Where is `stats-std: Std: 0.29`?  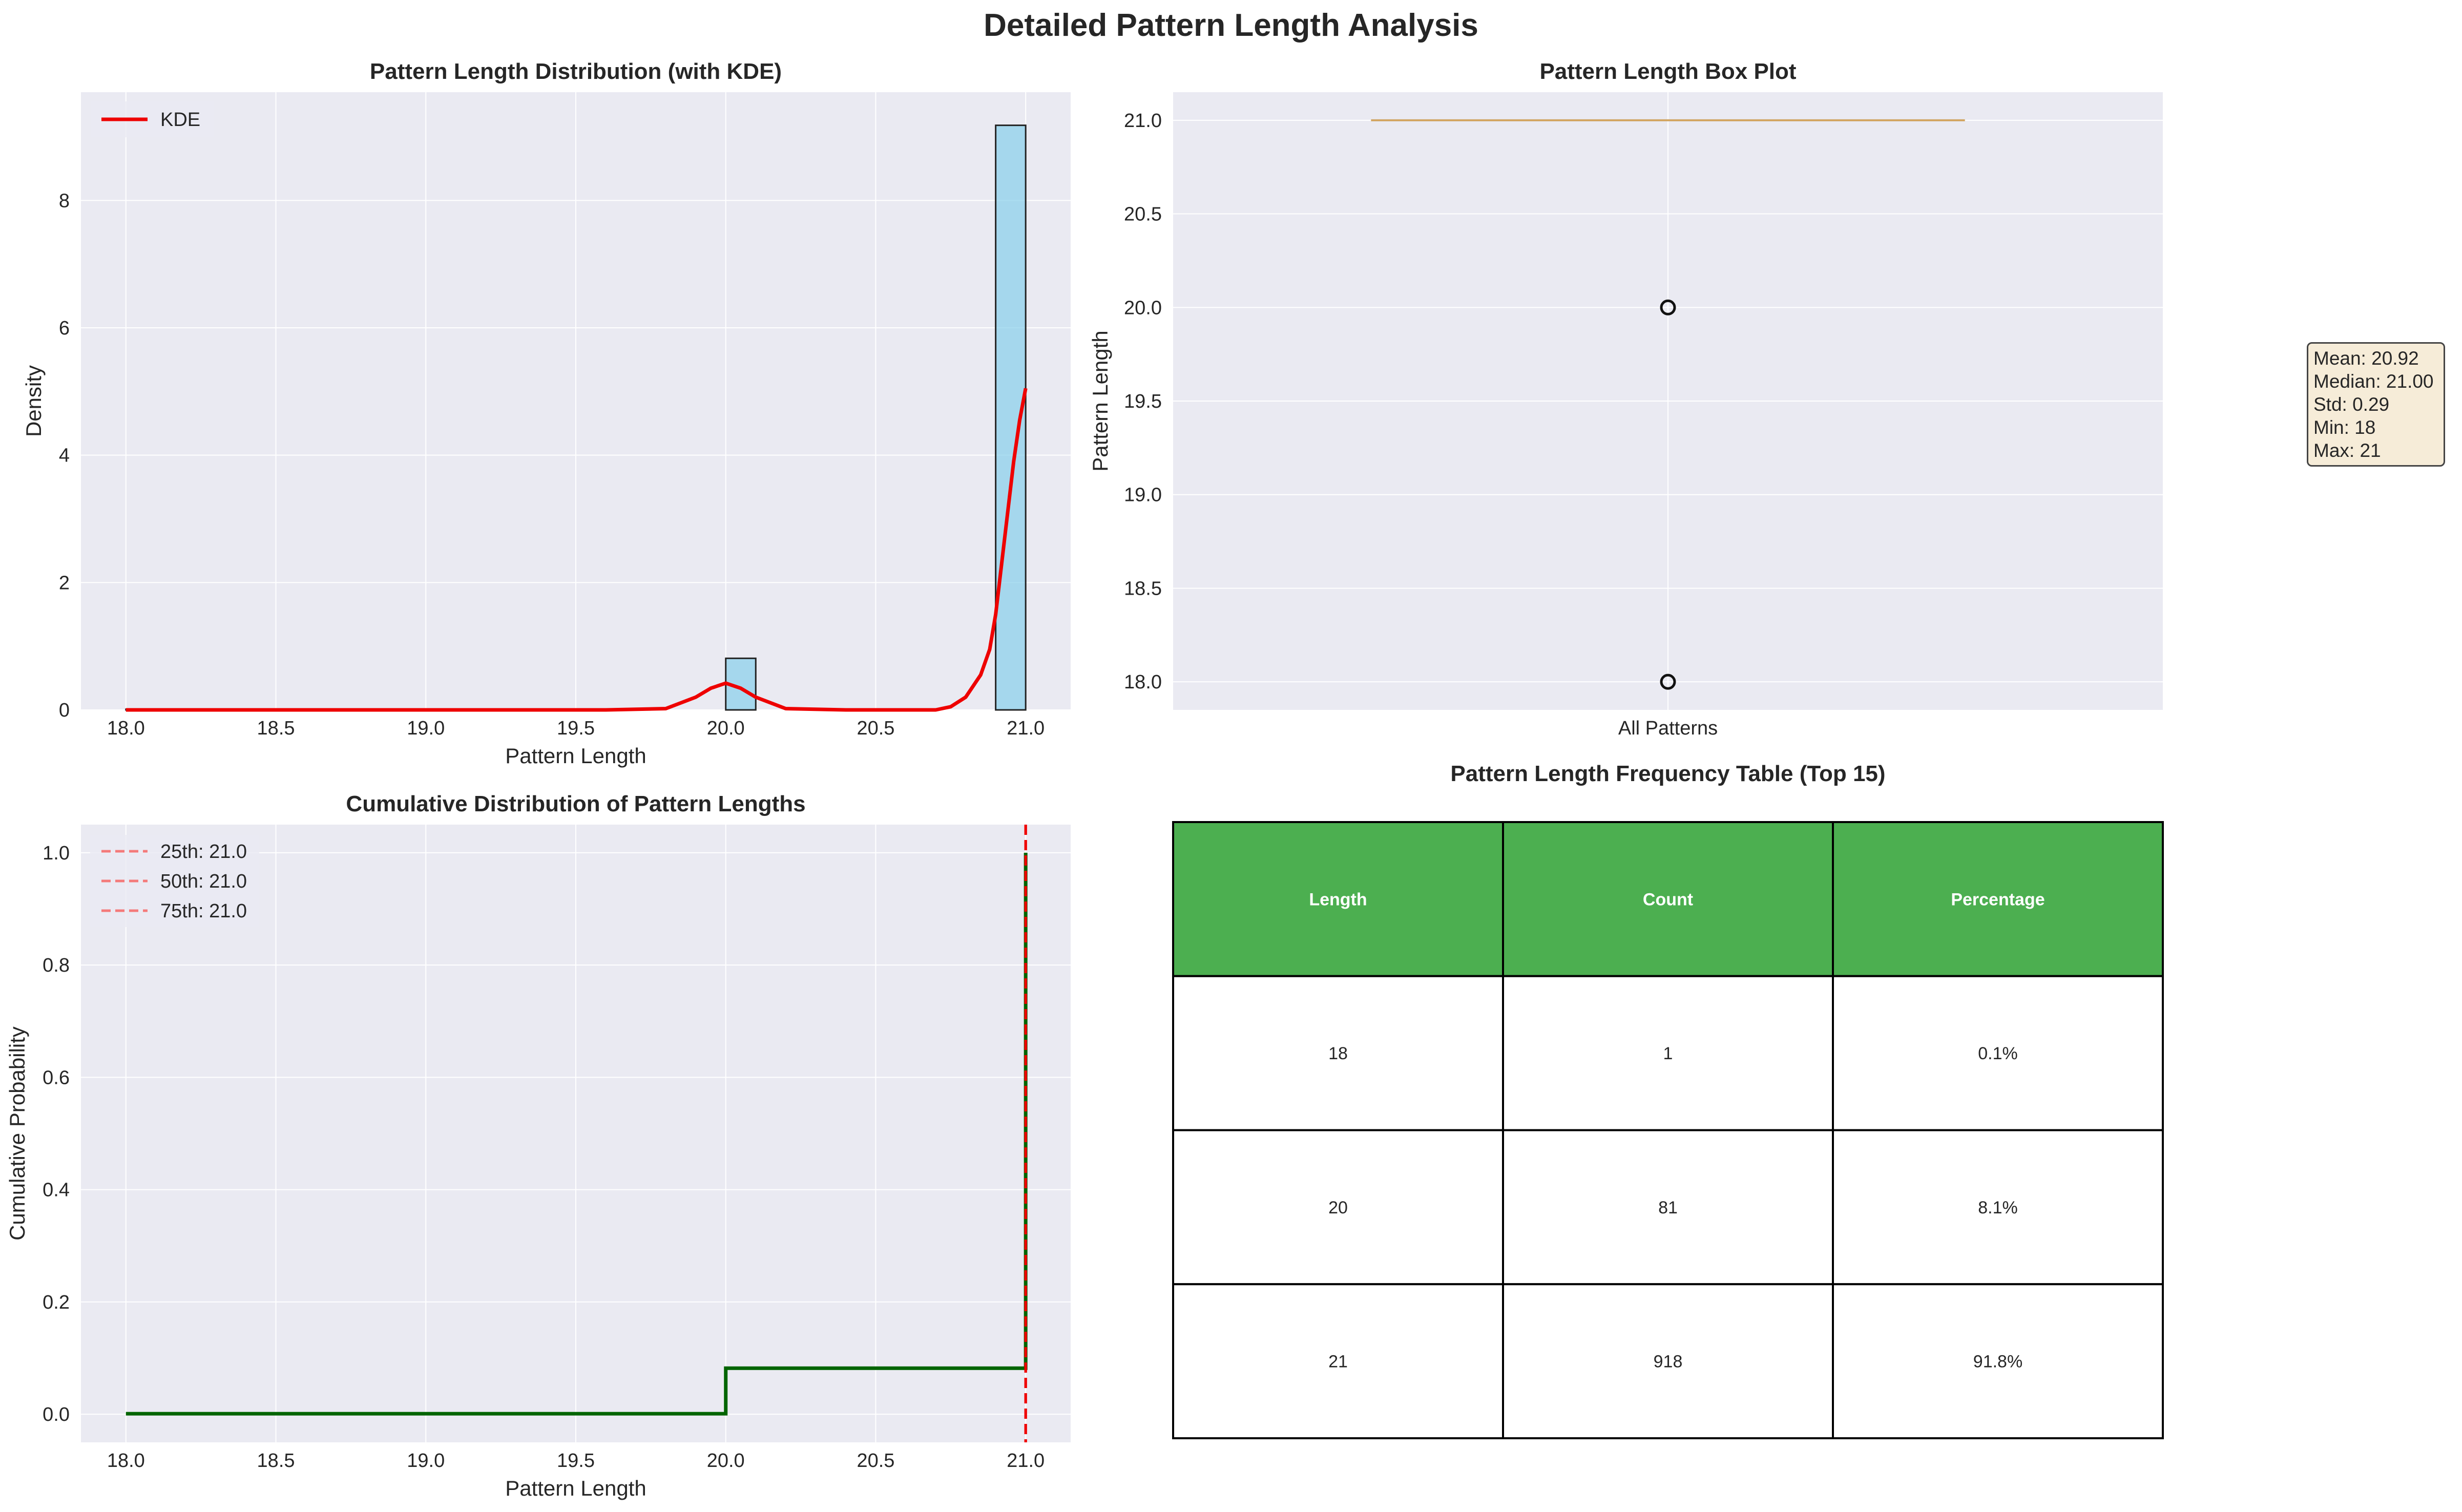
stats-std: Std: 0.29 is located at coordinates (2351, 404).